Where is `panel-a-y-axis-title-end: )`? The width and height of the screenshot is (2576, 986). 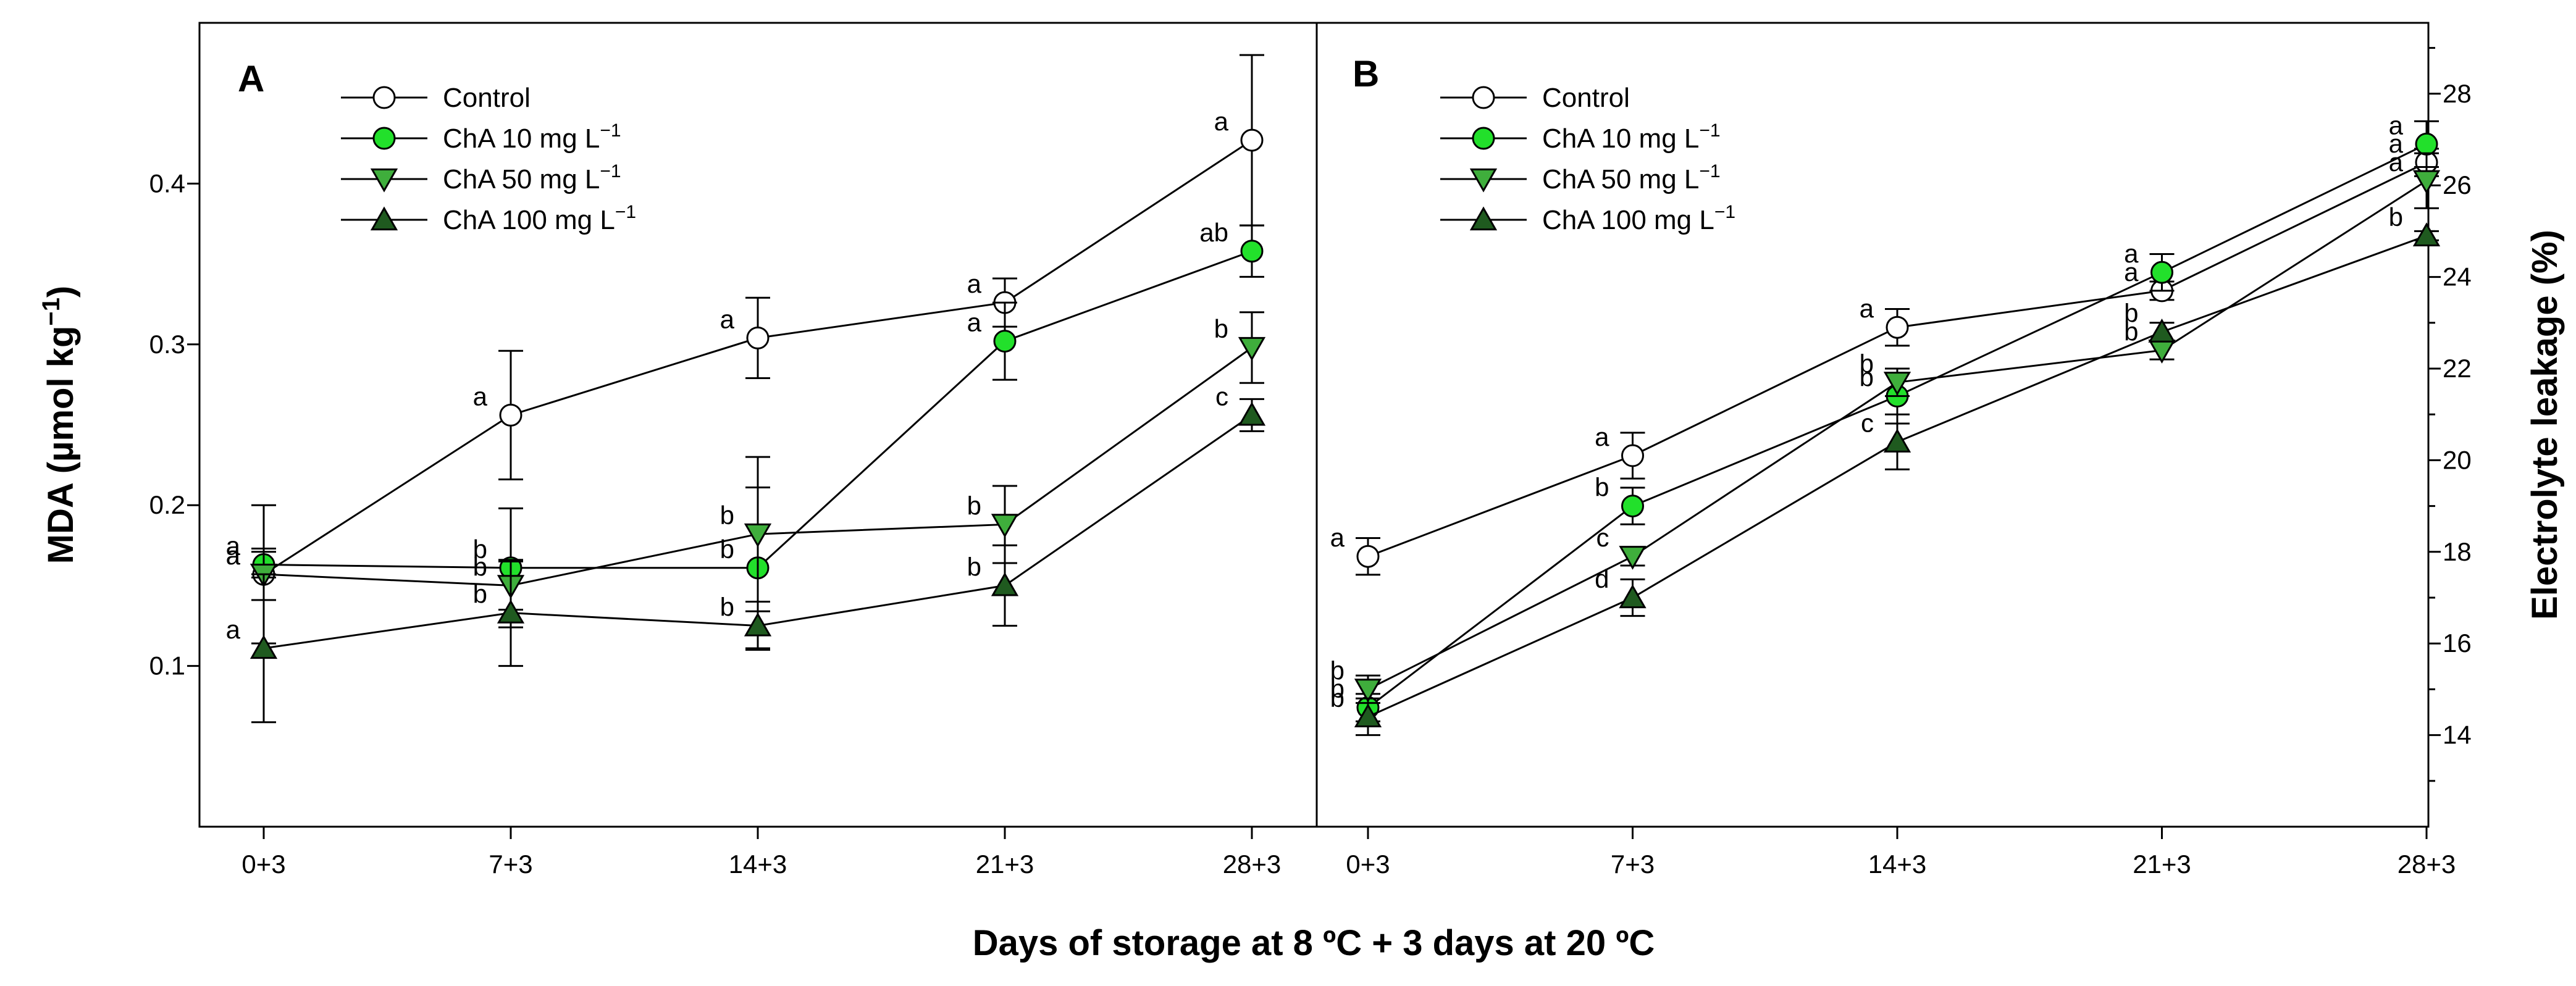 panel-a-y-axis-title-end: ) is located at coordinates (61, 292).